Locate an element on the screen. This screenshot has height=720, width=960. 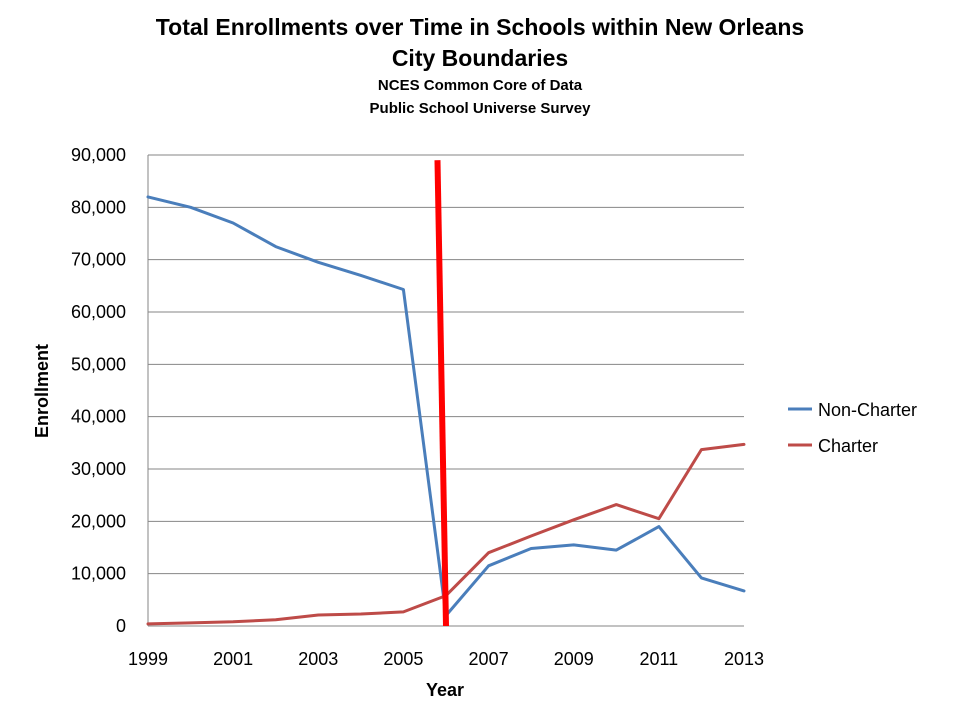
chart-subtitle-1: NCES Common Core of Data is located at coordinates (480, 85).